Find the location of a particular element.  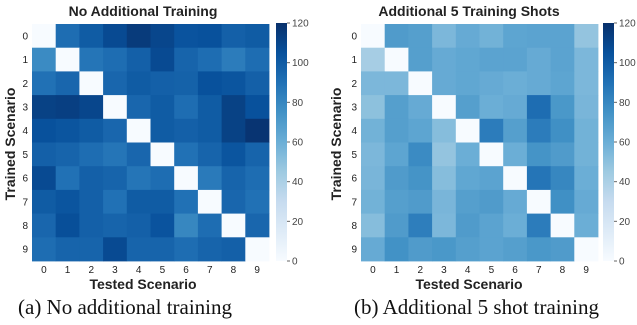

colorbar-tick-label: 100 is located at coordinates (300, 63).